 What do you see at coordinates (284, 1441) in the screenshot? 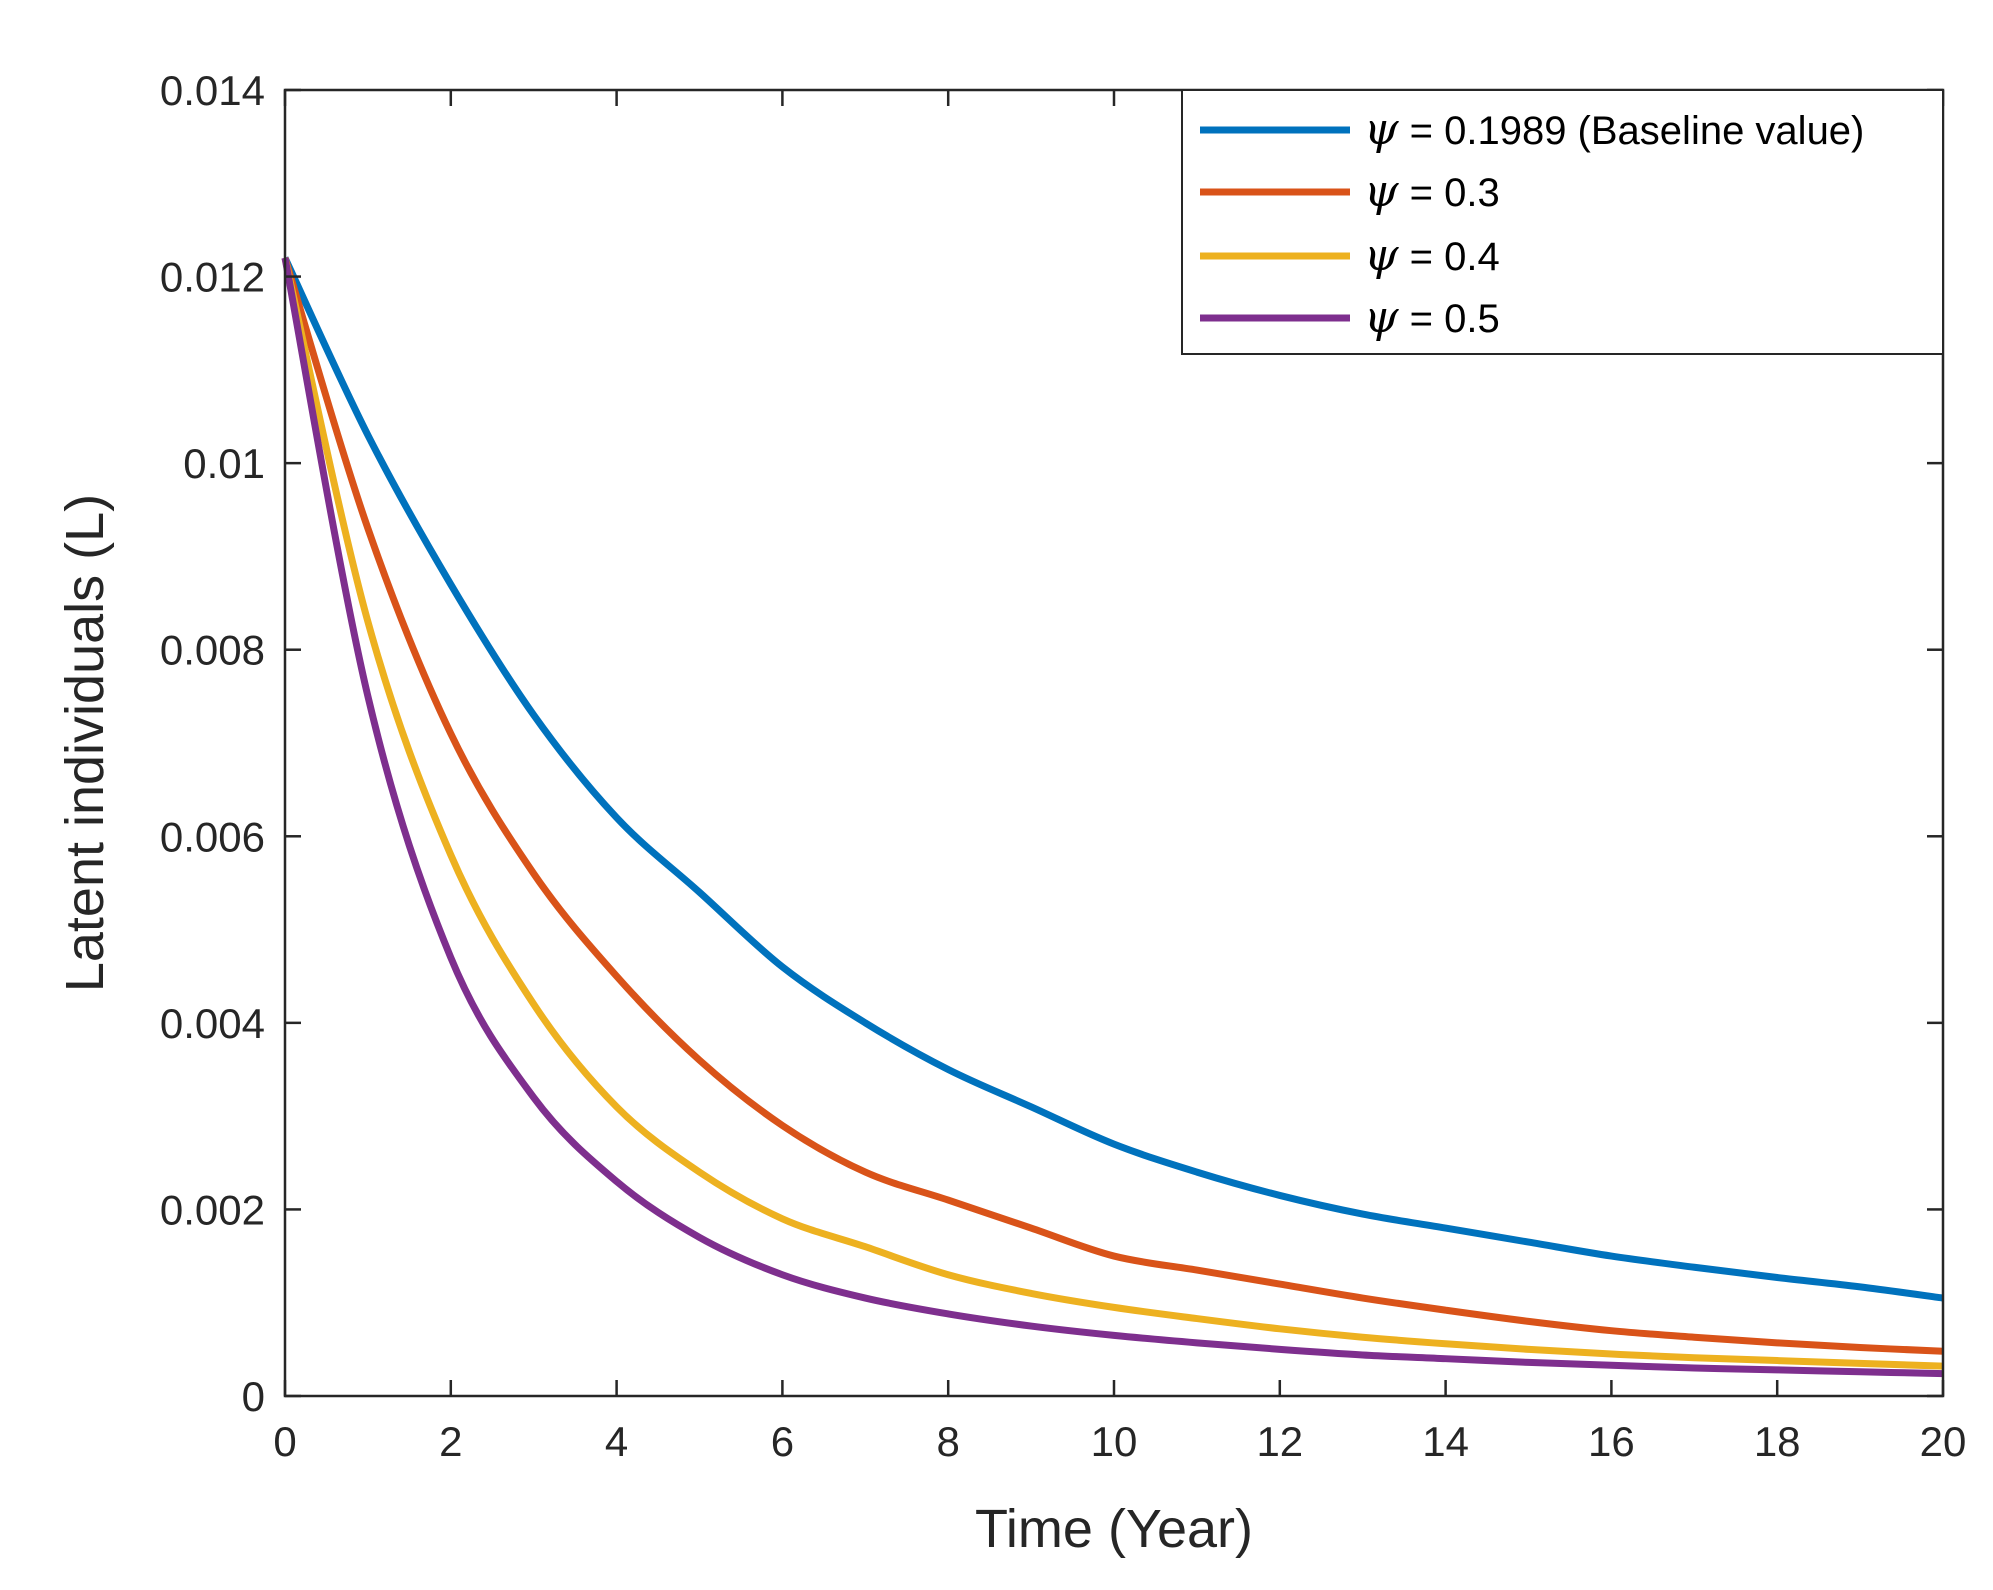
I see `x-tick-label: 0` at bounding box center [284, 1441].